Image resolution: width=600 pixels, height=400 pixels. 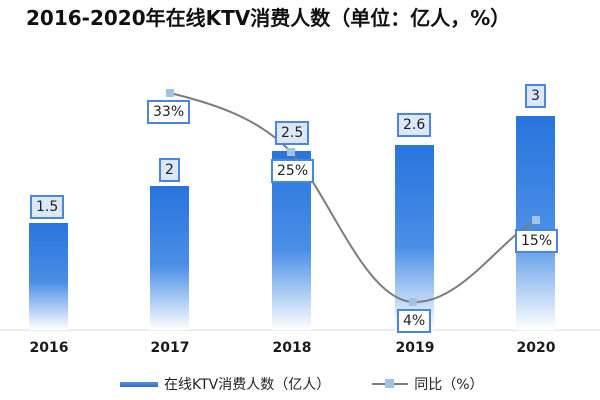 What do you see at coordinates (414, 321) in the screenshot?
I see `line-label-2019: 4%` at bounding box center [414, 321].